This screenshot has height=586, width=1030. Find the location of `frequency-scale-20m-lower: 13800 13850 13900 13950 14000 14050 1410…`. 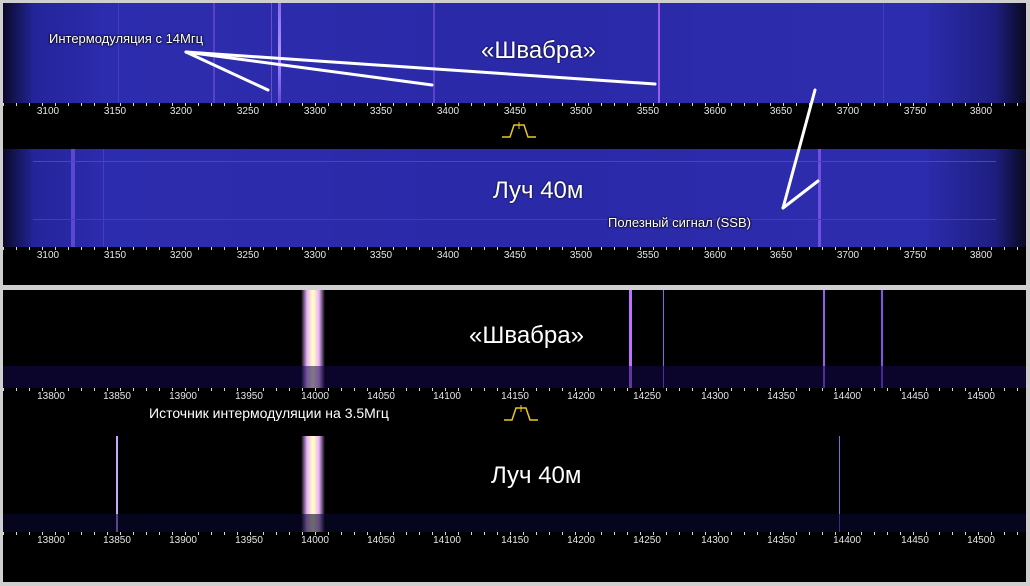

frequency-scale-20m-lower: 13800 13850 13900 13950 14000 14050 1410… is located at coordinates (514, 542).